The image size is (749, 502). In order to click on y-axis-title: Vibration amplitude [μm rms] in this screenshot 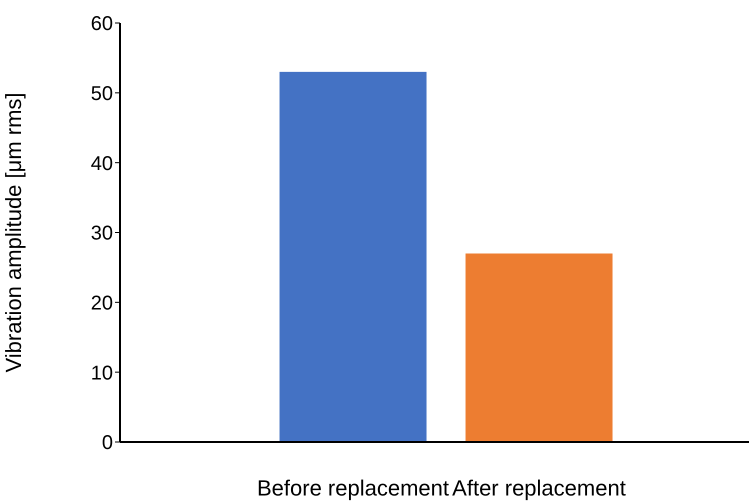, I will do `click(13, 232)`.